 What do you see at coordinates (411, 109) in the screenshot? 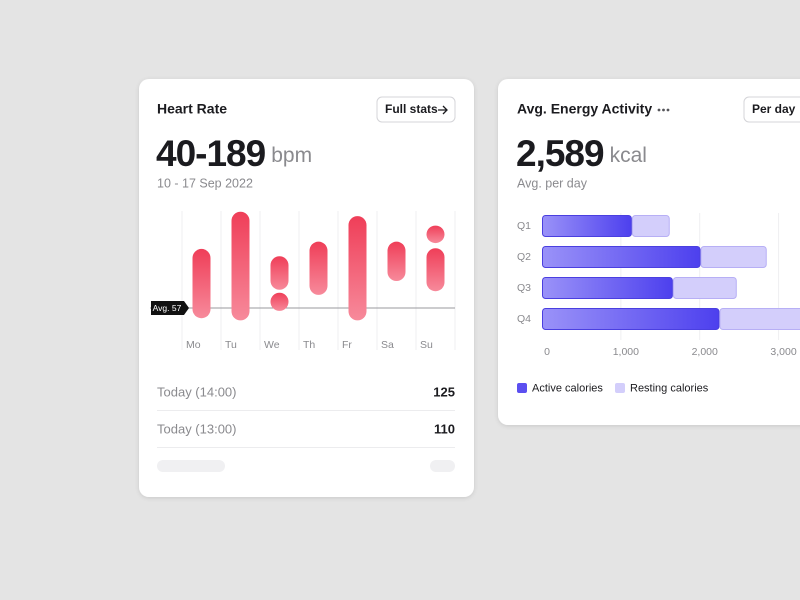
I see `button-label: Full stats` at bounding box center [411, 109].